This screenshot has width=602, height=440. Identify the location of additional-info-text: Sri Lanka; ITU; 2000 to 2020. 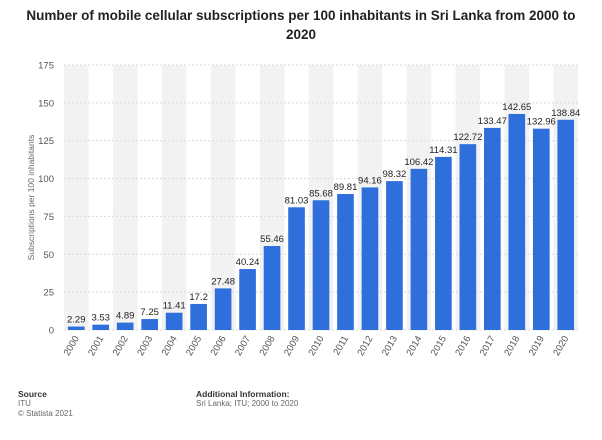
(247, 403).